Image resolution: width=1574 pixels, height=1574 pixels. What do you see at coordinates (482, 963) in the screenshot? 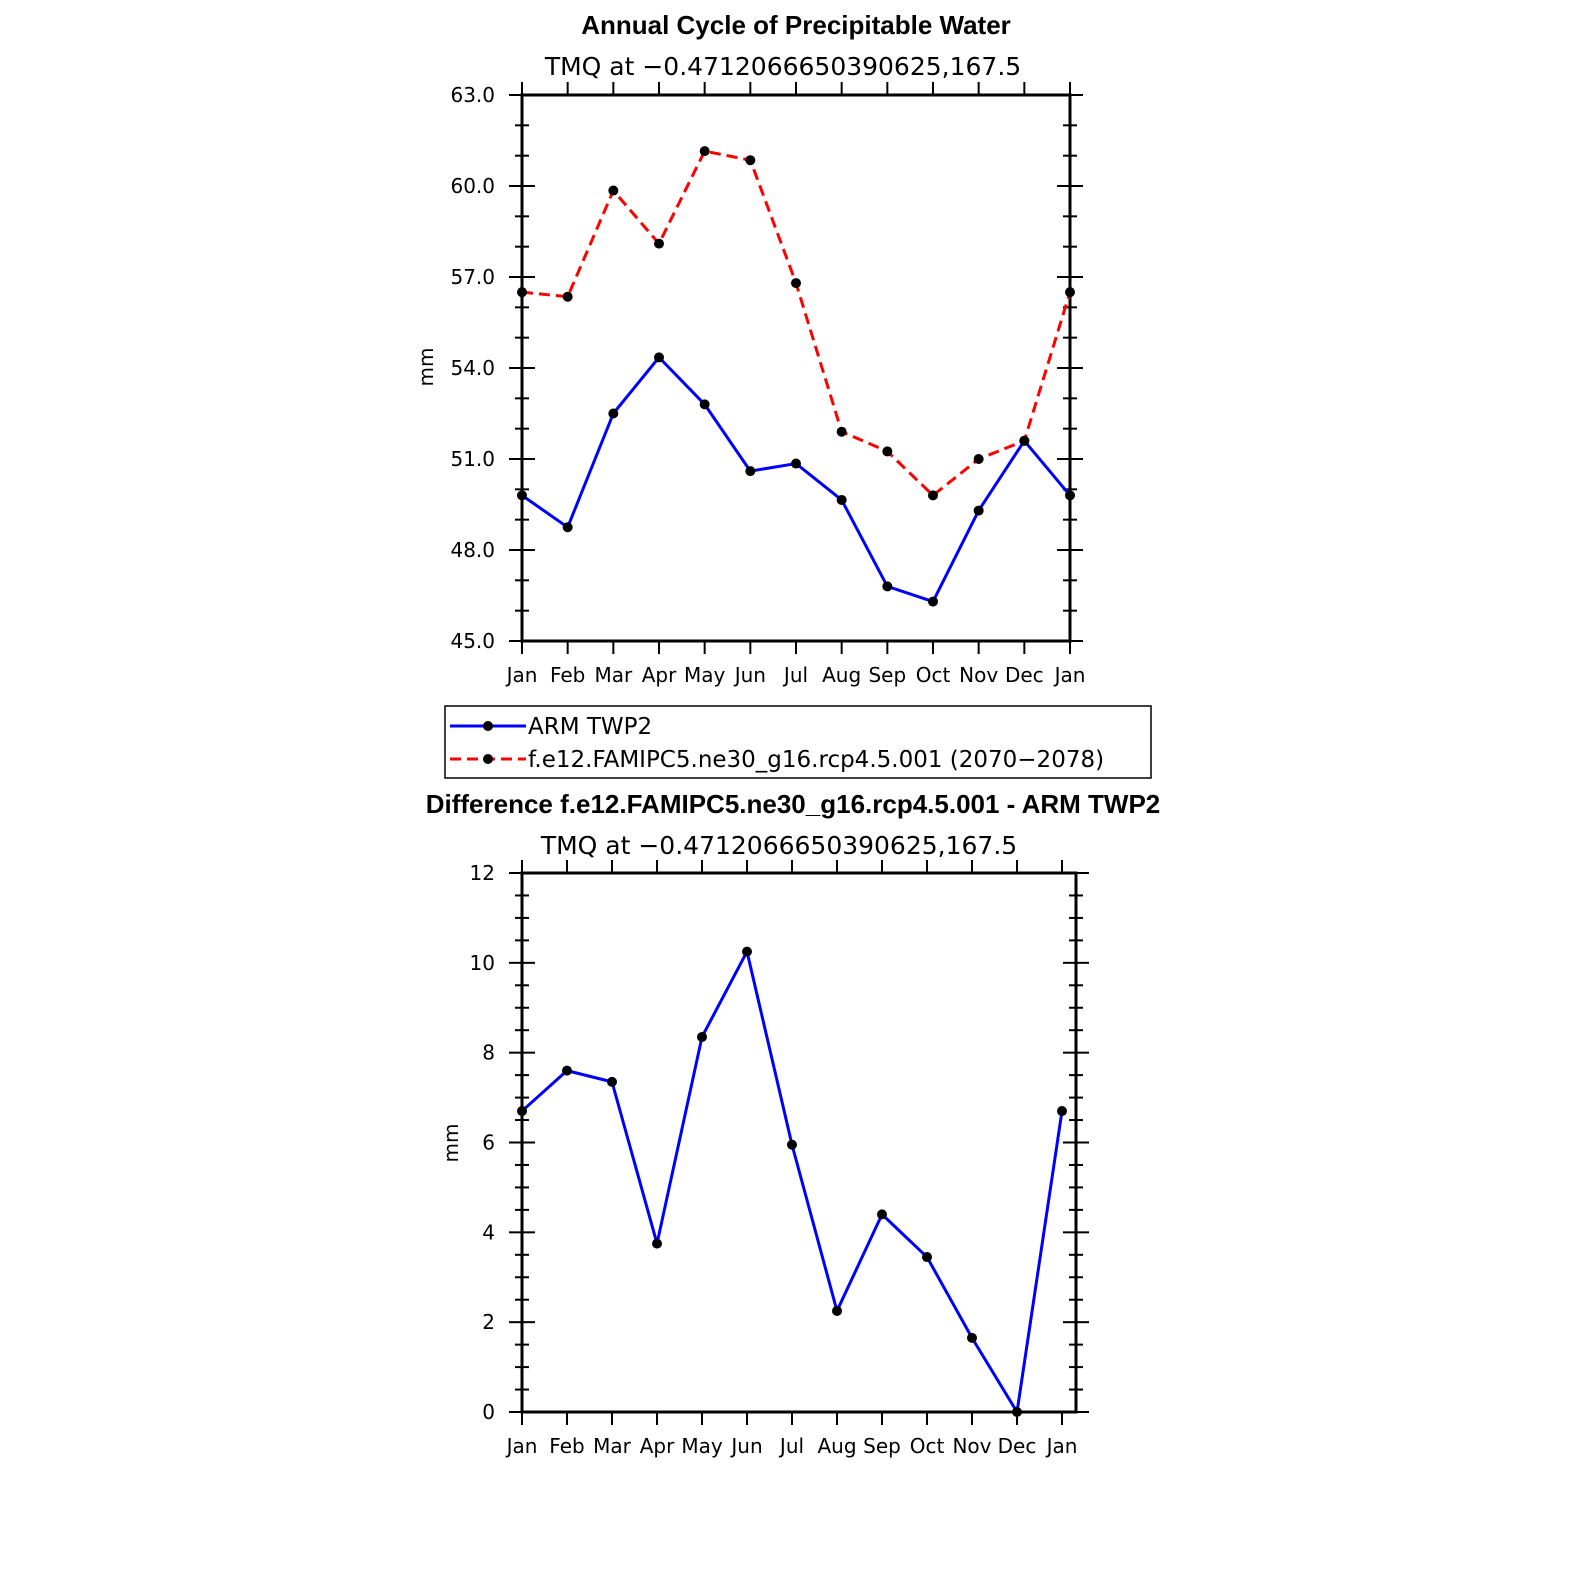
I see `y-tick-label: 10` at bounding box center [482, 963].